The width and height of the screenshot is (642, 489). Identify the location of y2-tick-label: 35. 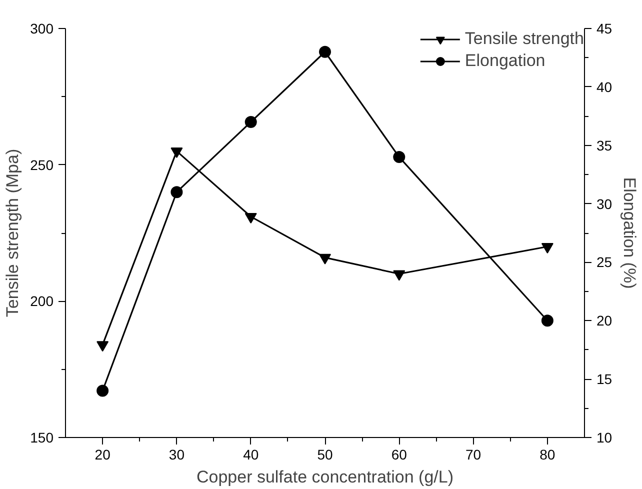
(604, 145).